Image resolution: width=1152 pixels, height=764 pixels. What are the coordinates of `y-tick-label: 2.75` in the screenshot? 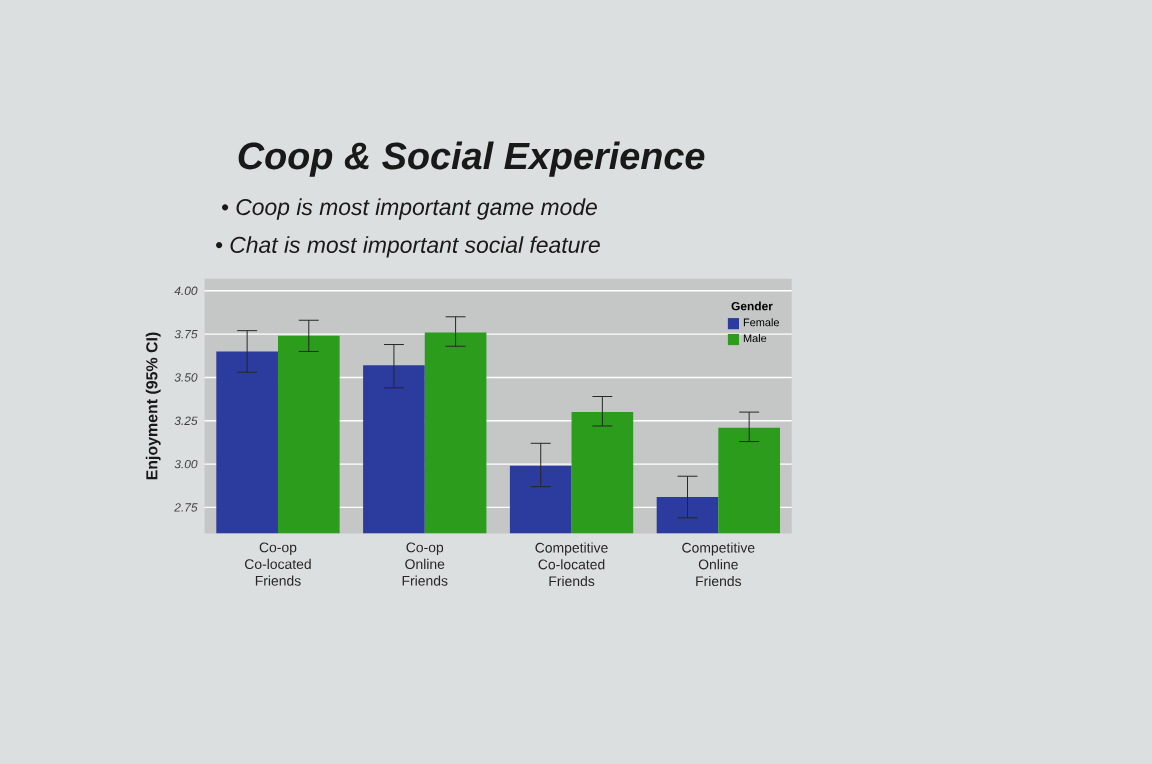 It's located at (186, 507).